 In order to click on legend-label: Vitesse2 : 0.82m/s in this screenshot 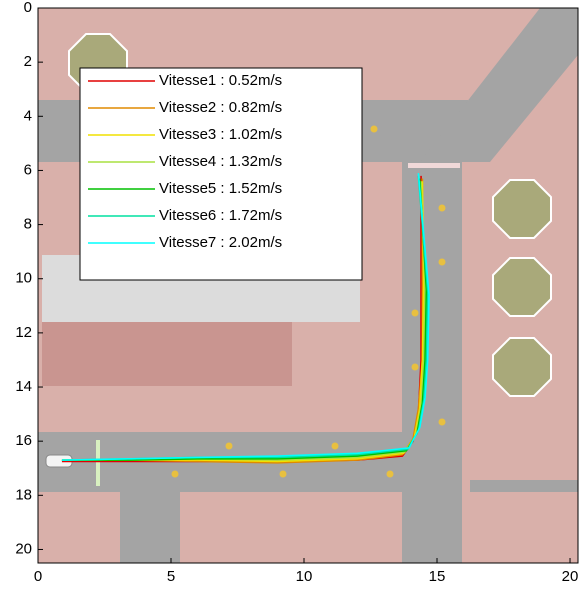, I will do `click(220, 107)`.